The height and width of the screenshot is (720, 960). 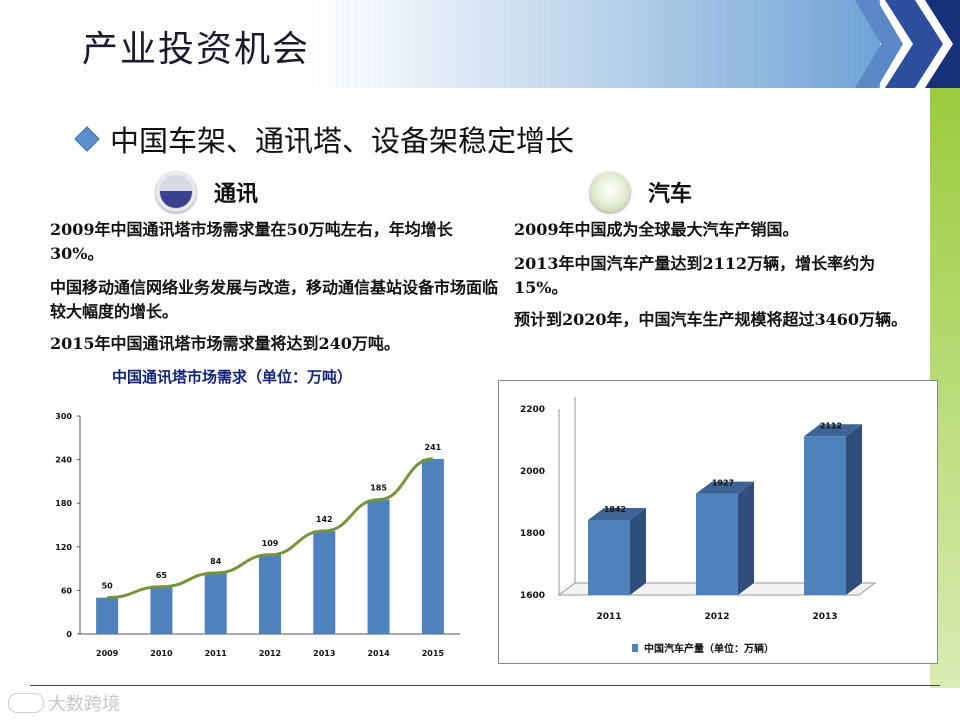 What do you see at coordinates (324, 519) in the screenshot?
I see `data-label: 142` at bounding box center [324, 519].